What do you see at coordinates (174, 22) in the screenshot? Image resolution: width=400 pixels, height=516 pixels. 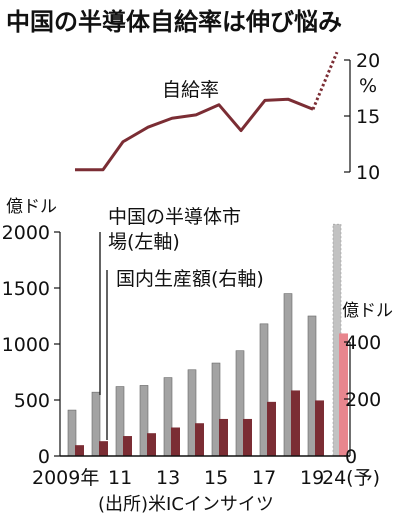 I see `chart-title: 中国の半導体自給率は伸び悩み` at bounding box center [174, 22].